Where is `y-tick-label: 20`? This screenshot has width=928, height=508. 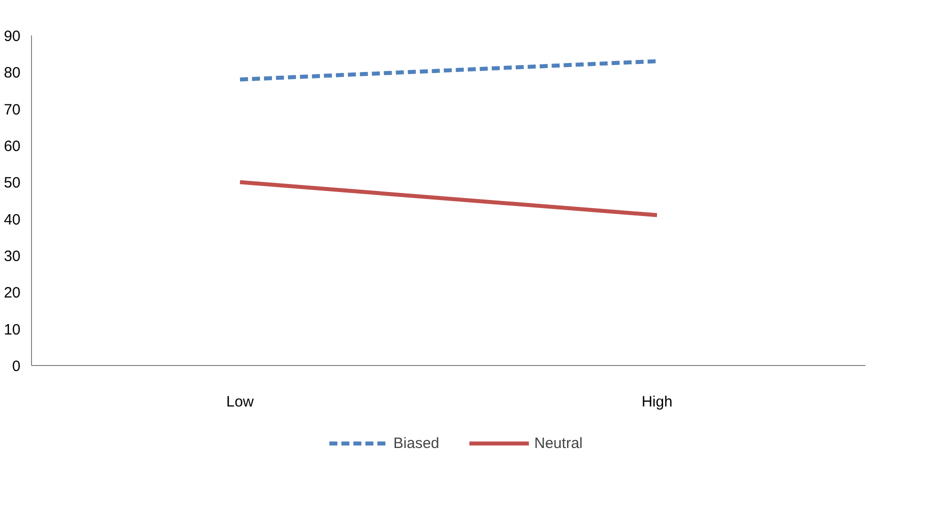 y-tick-label: 20 is located at coordinates (12, 293).